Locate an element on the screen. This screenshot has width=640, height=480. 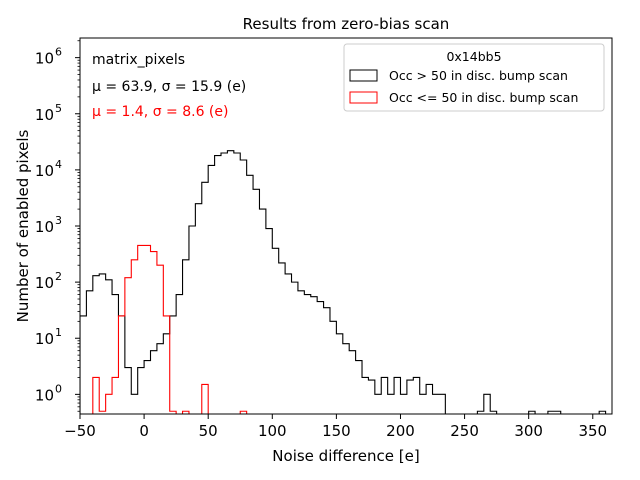
x-axis-label: Noise difference [e] is located at coordinates (345, 456).